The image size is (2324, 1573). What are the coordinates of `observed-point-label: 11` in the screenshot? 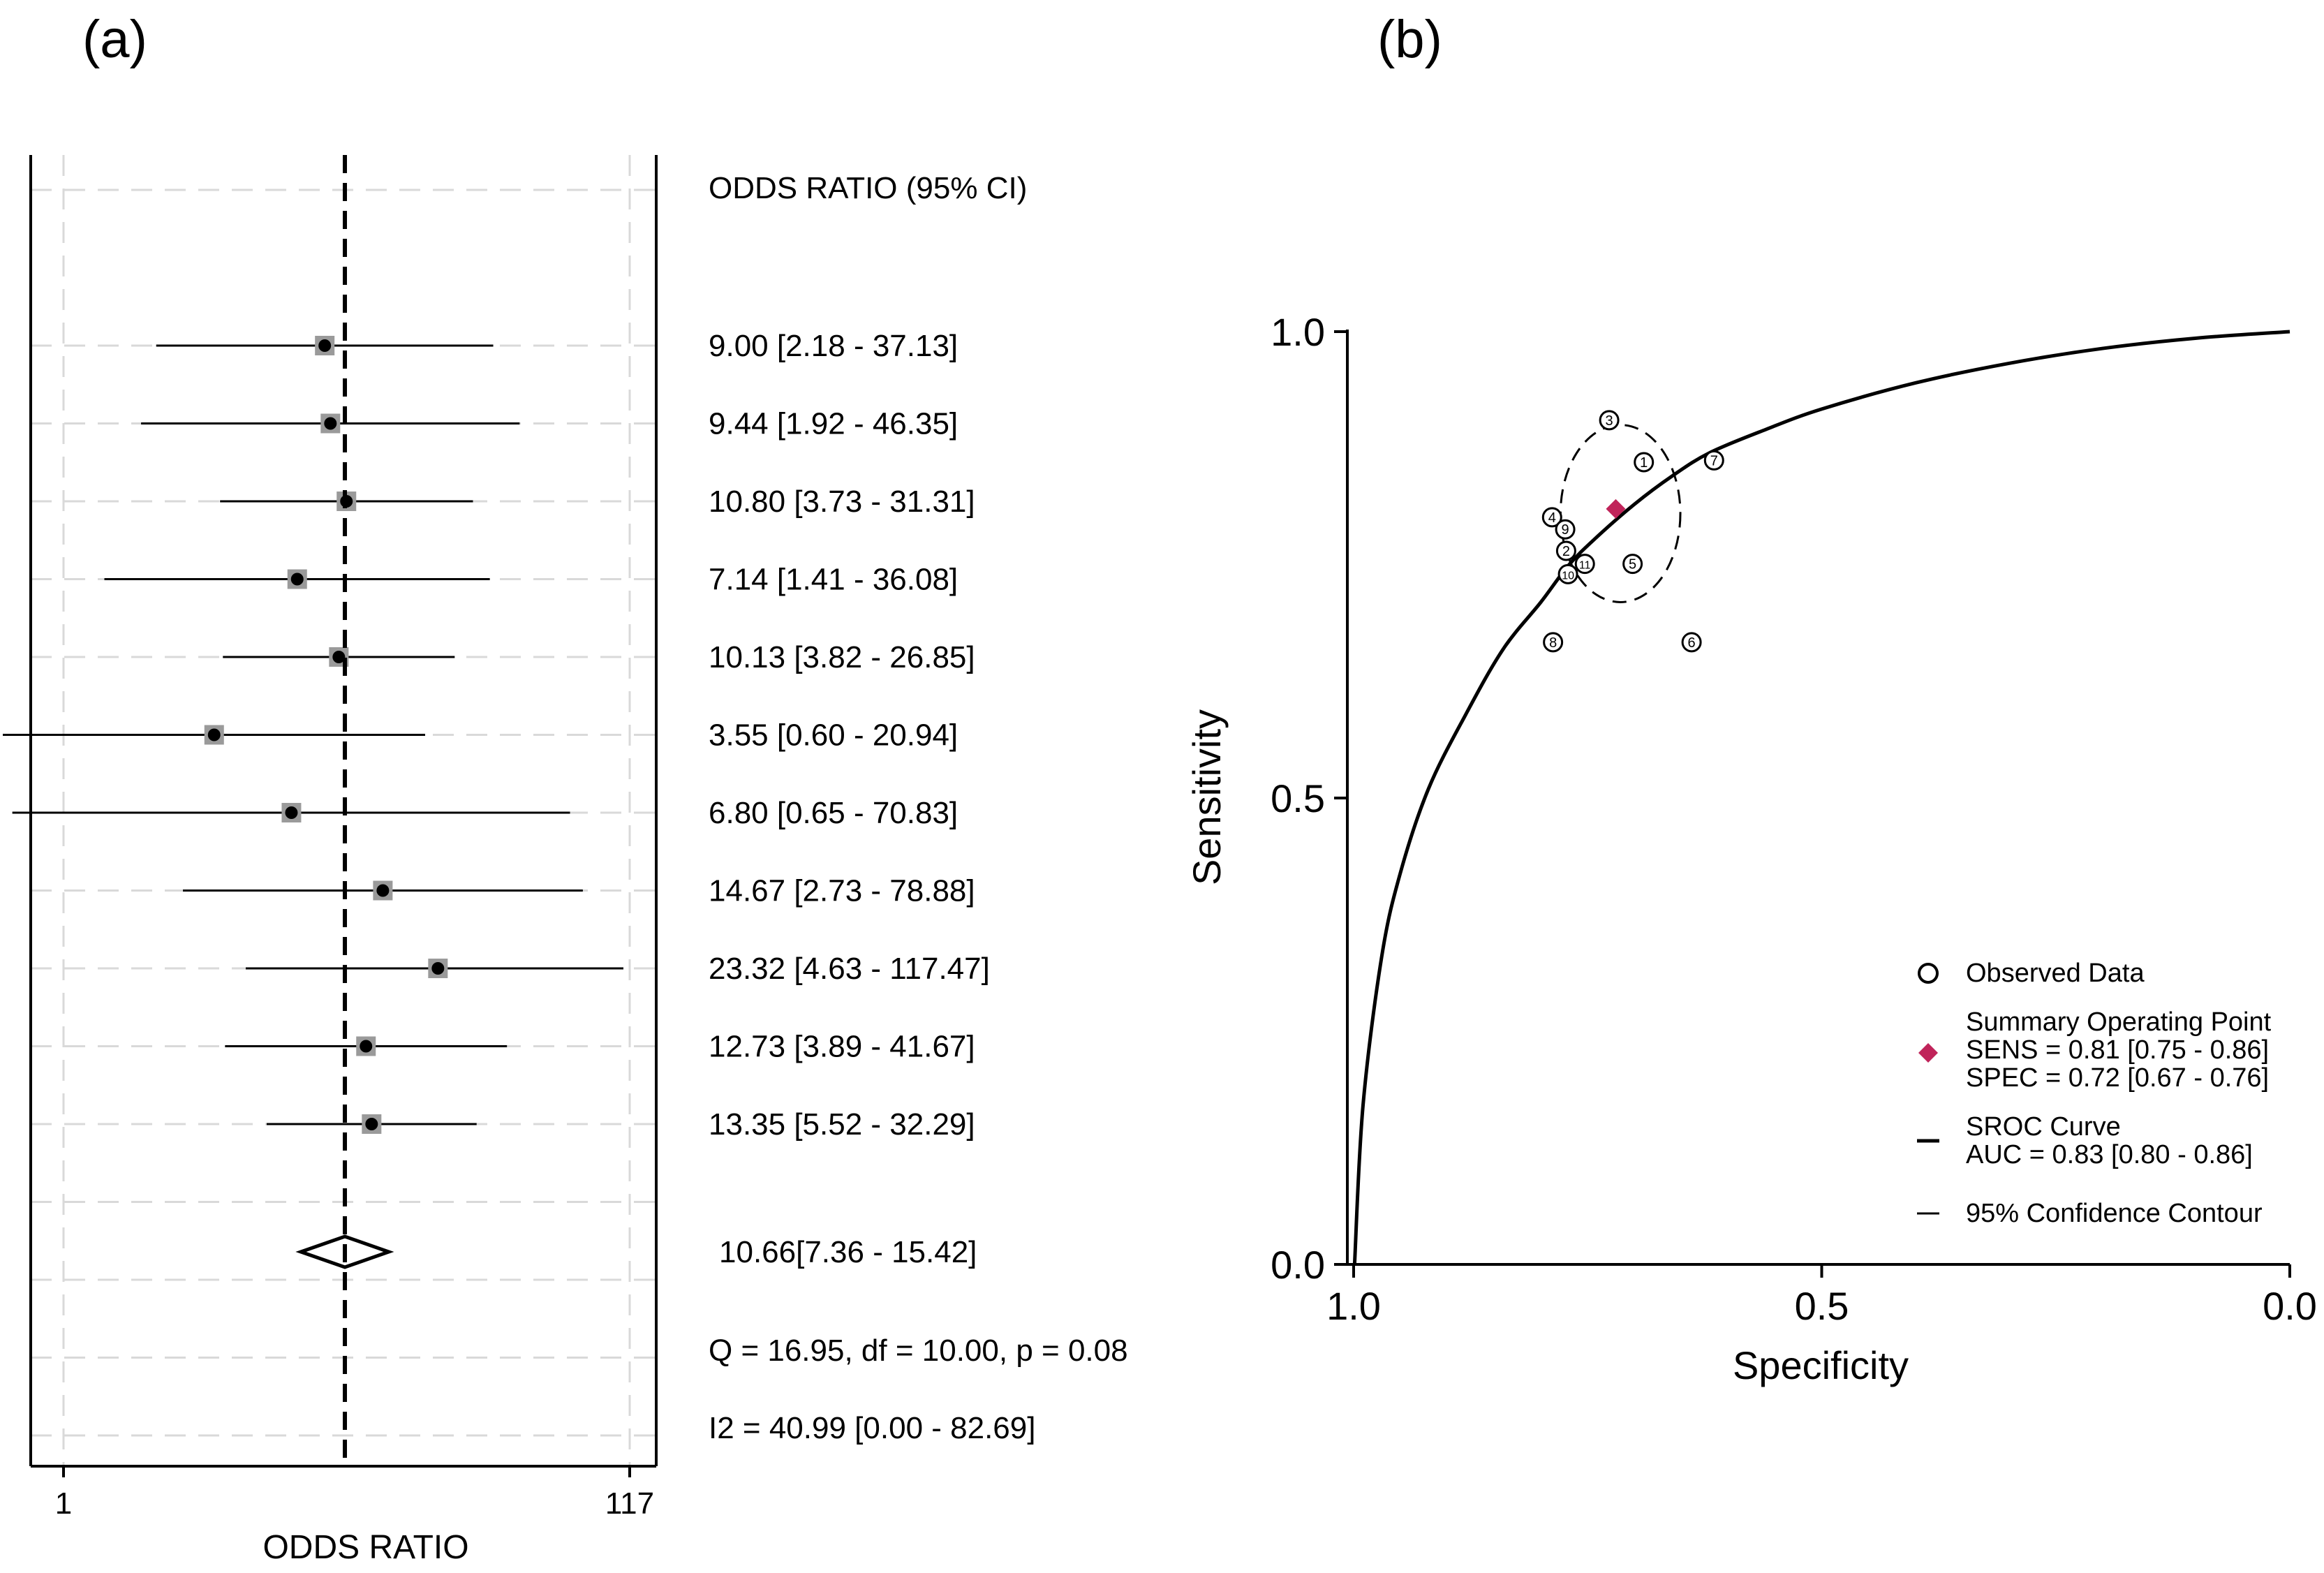 It's located at (1585, 566).